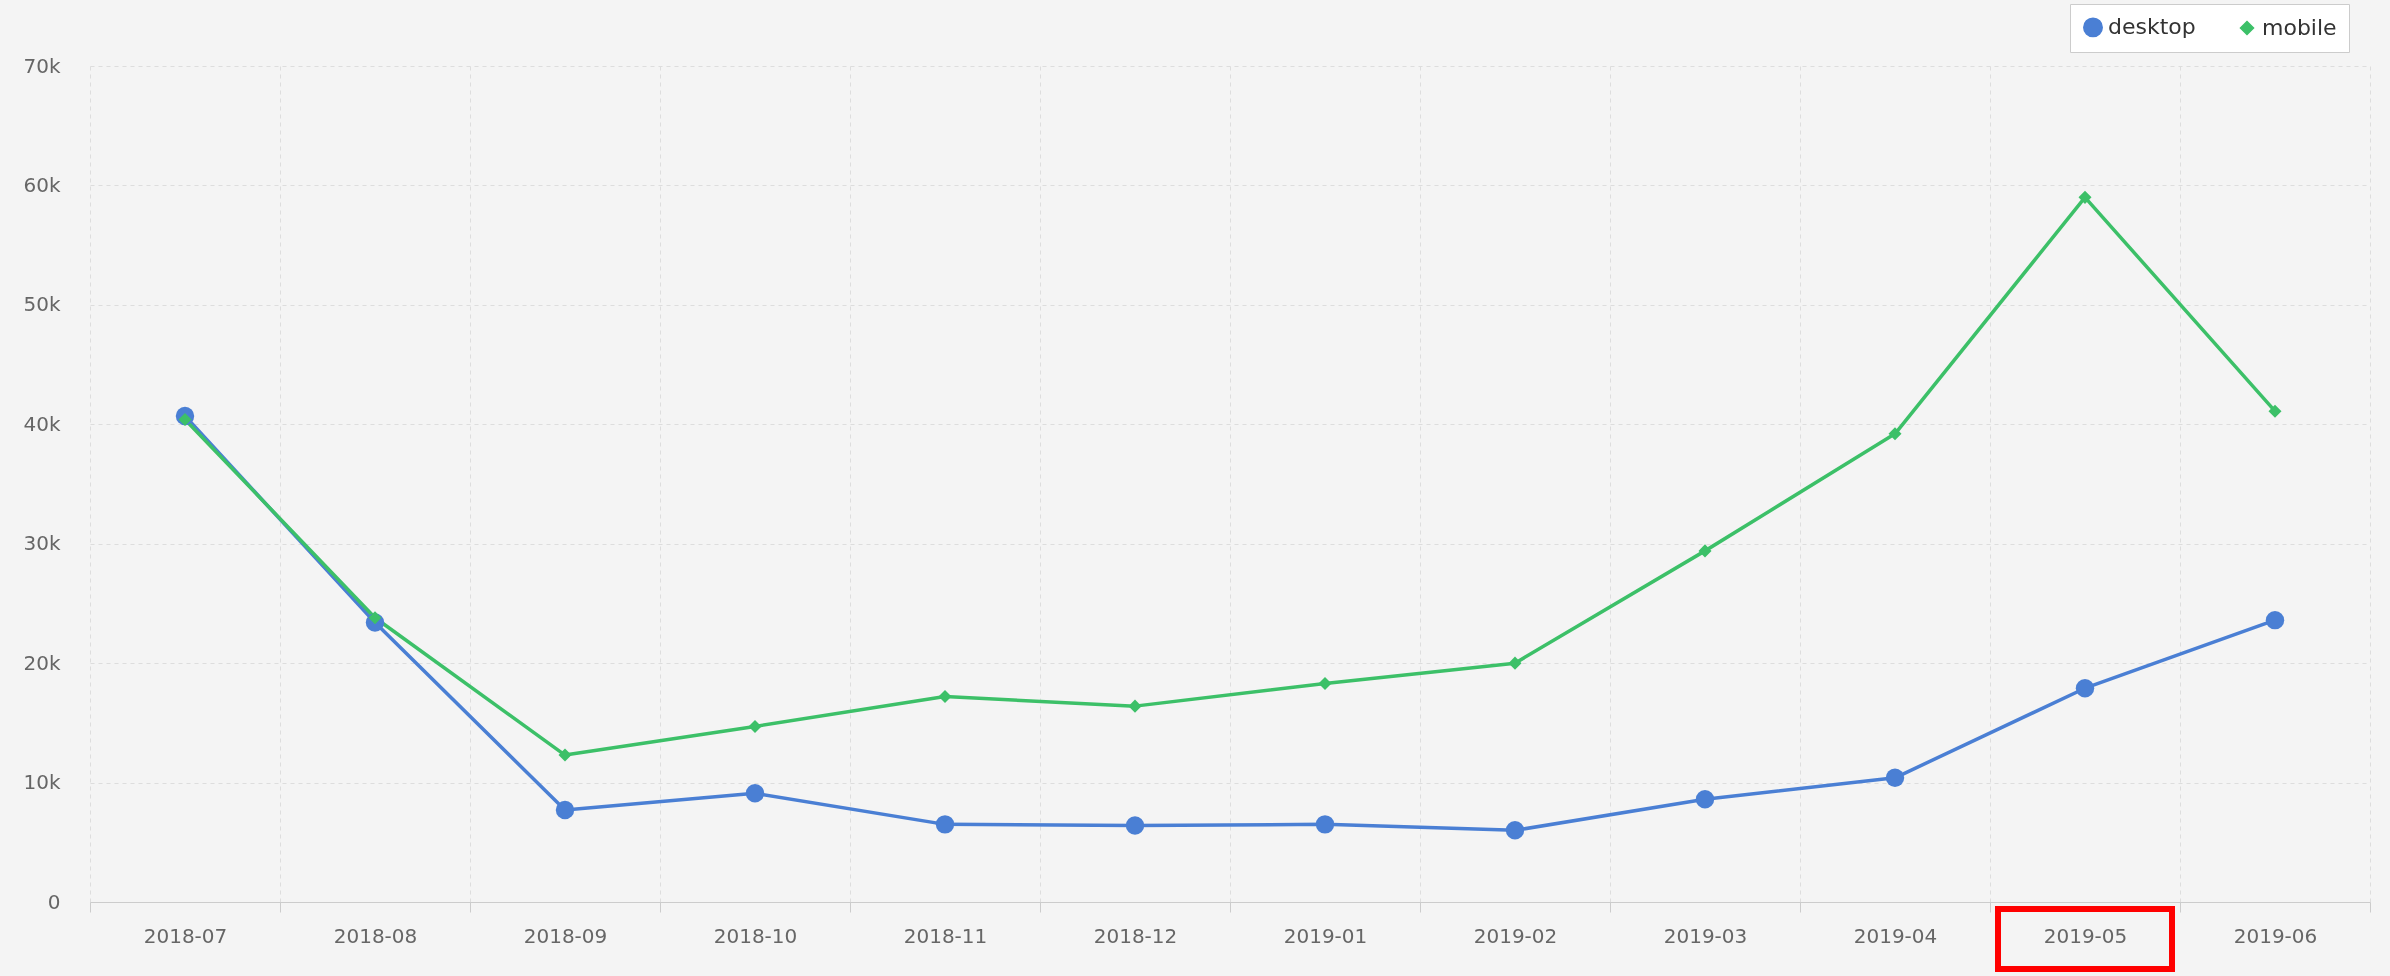  Describe the element at coordinates (42, 782) in the screenshot. I see `y-tick-label: 10k` at that location.